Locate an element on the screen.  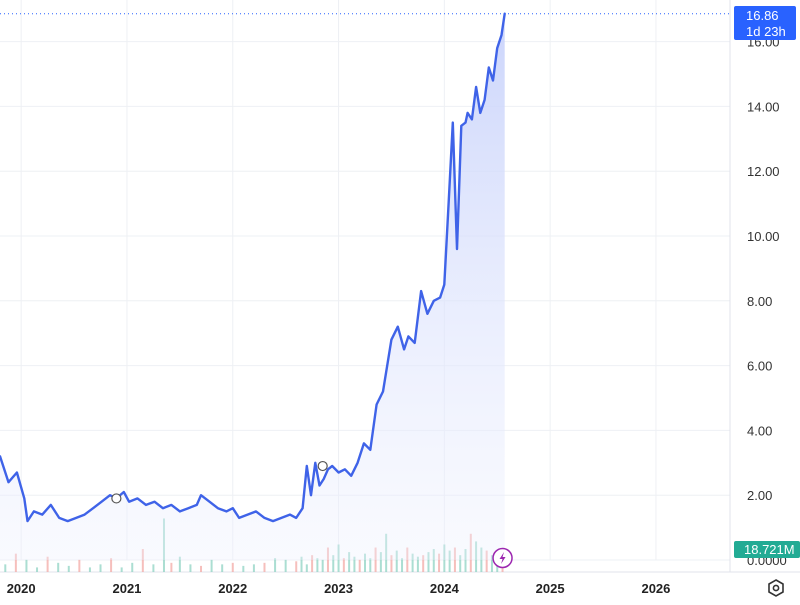
event-markers is located at coordinates (312, 514).